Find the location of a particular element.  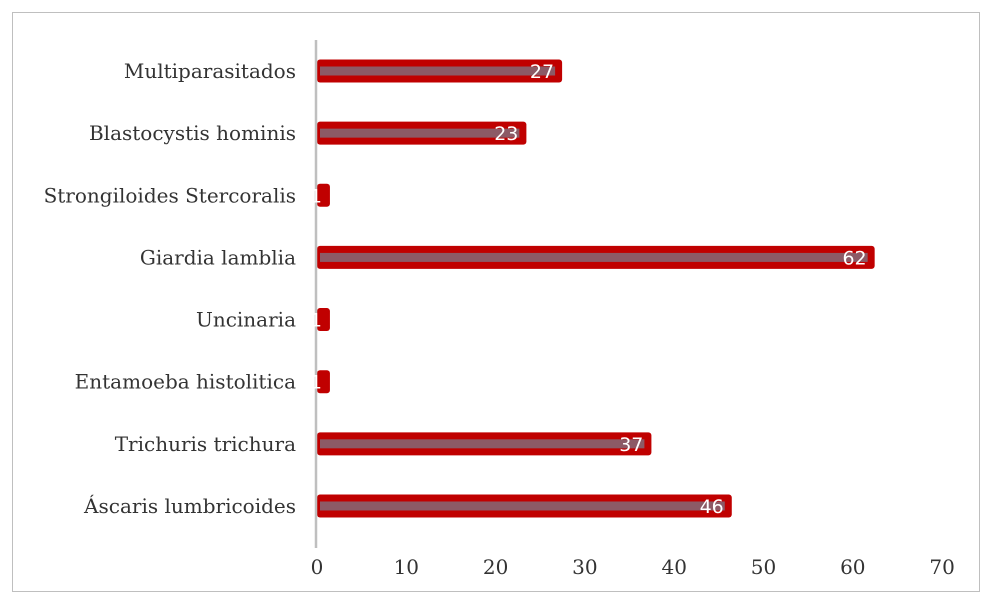

data-label-blastocystis-hominis: 23 is located at coordinates (506, 134).